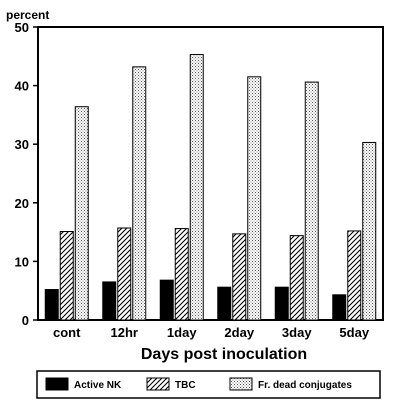  I want to click on legend-label: TBC, so click(185, 385).